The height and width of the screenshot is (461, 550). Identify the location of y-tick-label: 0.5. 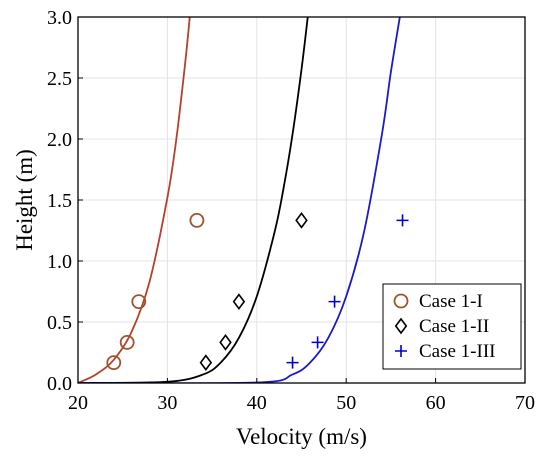
(59, 323).